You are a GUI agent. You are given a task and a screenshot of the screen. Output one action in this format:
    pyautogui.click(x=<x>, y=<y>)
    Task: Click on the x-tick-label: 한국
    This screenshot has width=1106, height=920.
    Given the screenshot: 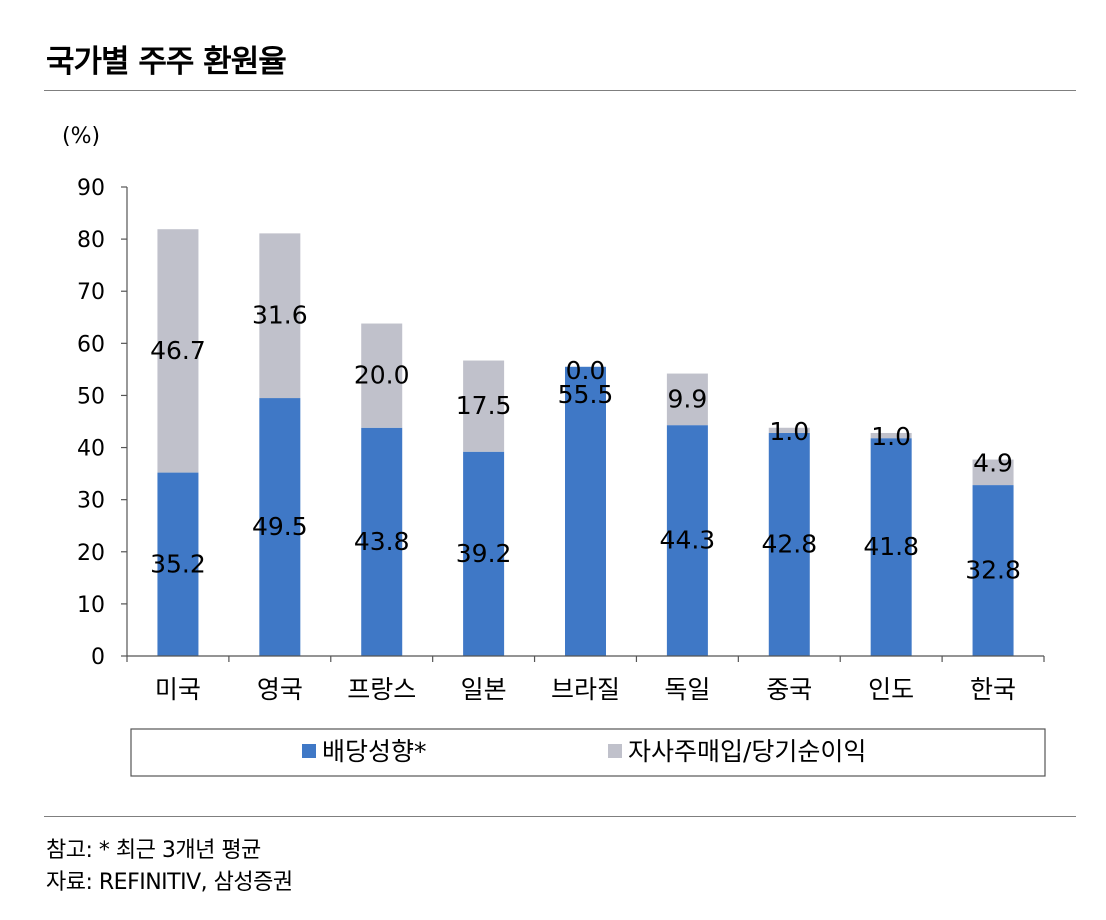 What is the action you would take?
    pyautogui.click(x=993, y=689)
    